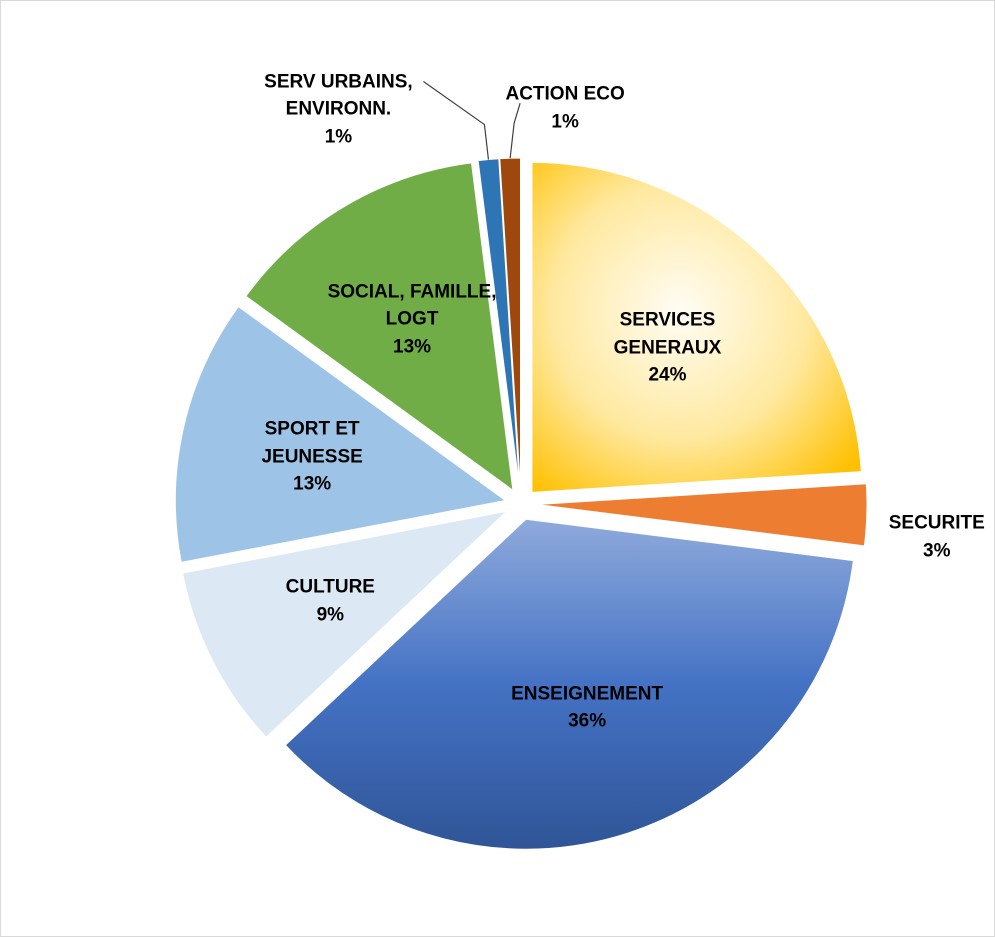 The width and height of the screenshot is (995, 937). Describe the element at coordinates (937, 551) in the screenshot. I see `value-label: 3%` at that location.